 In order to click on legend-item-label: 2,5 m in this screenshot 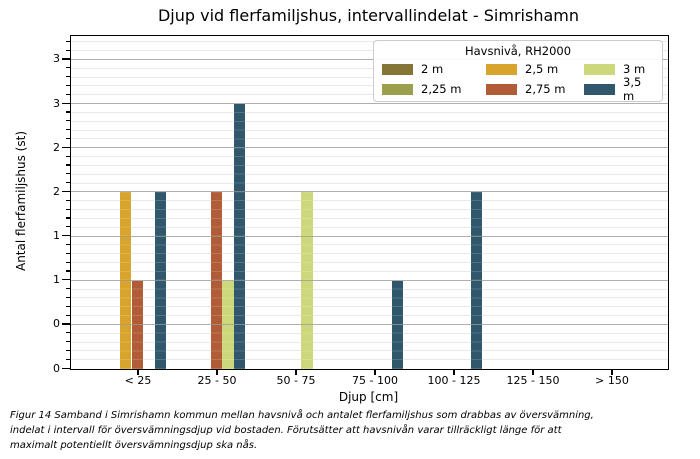, I will do `click(542, 69)`.